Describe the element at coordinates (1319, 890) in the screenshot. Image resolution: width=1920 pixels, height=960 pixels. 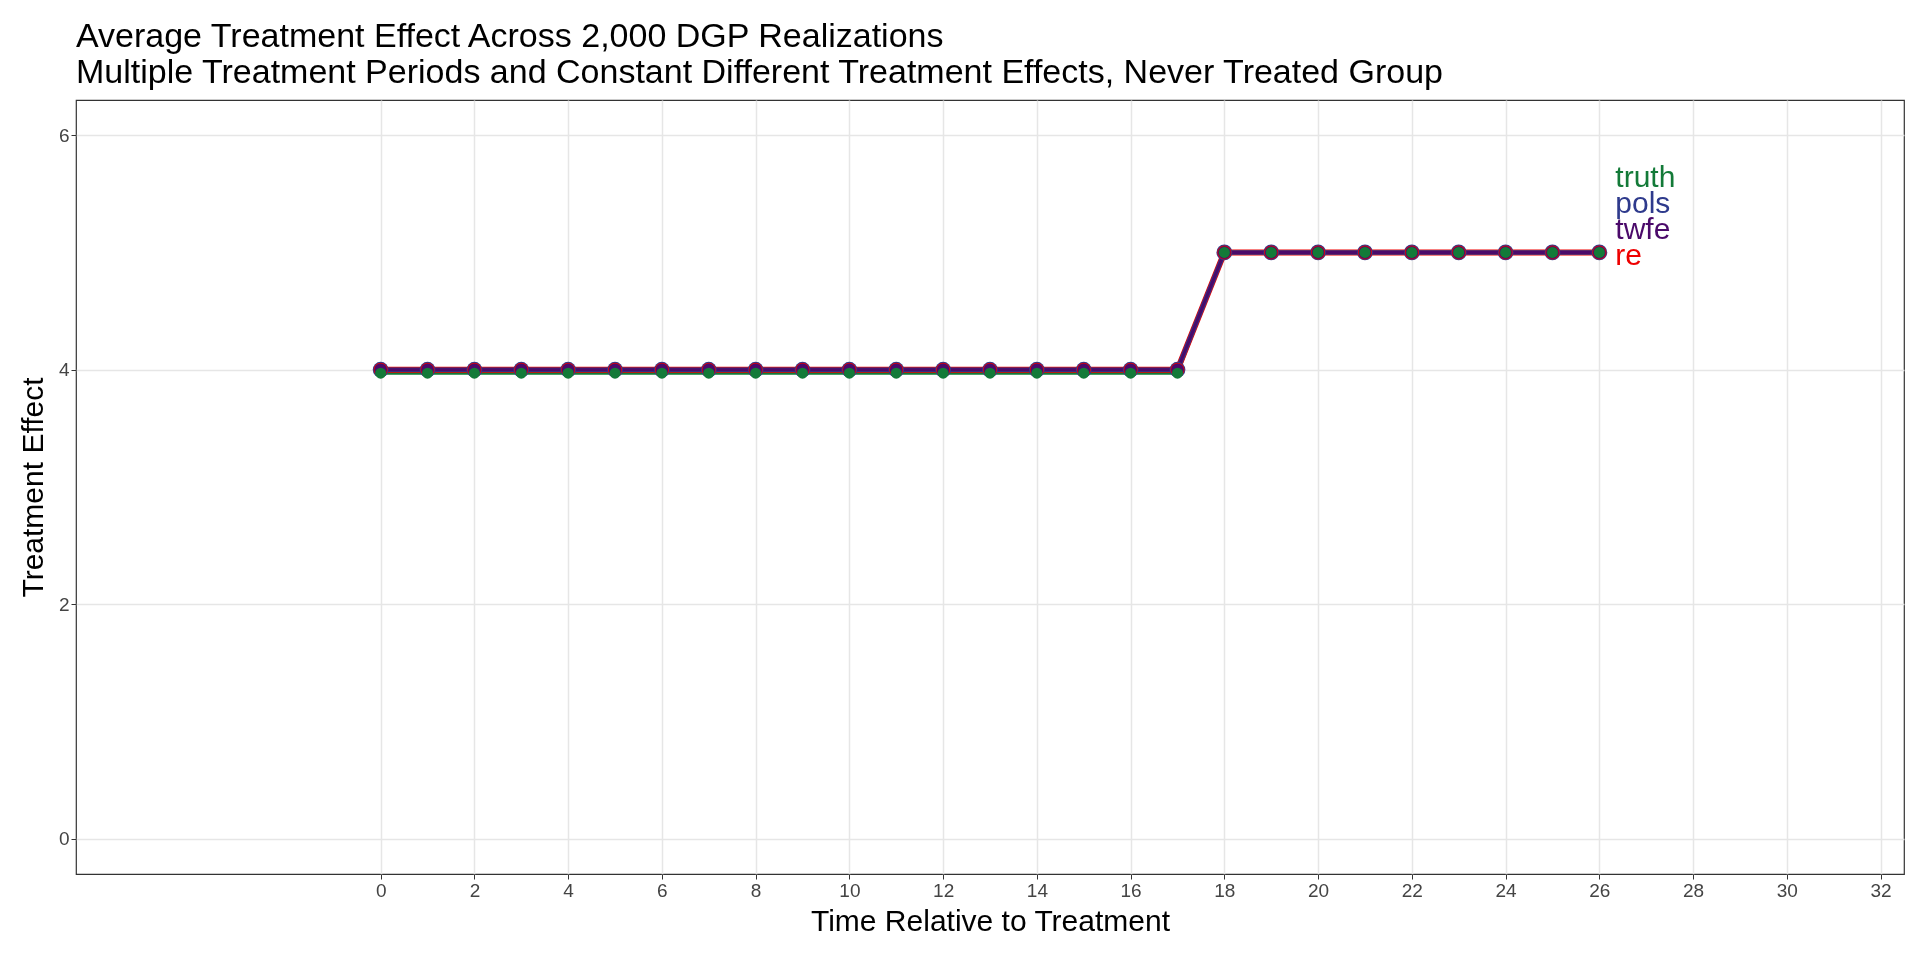
I see `x-tick-label: 20` at that location.